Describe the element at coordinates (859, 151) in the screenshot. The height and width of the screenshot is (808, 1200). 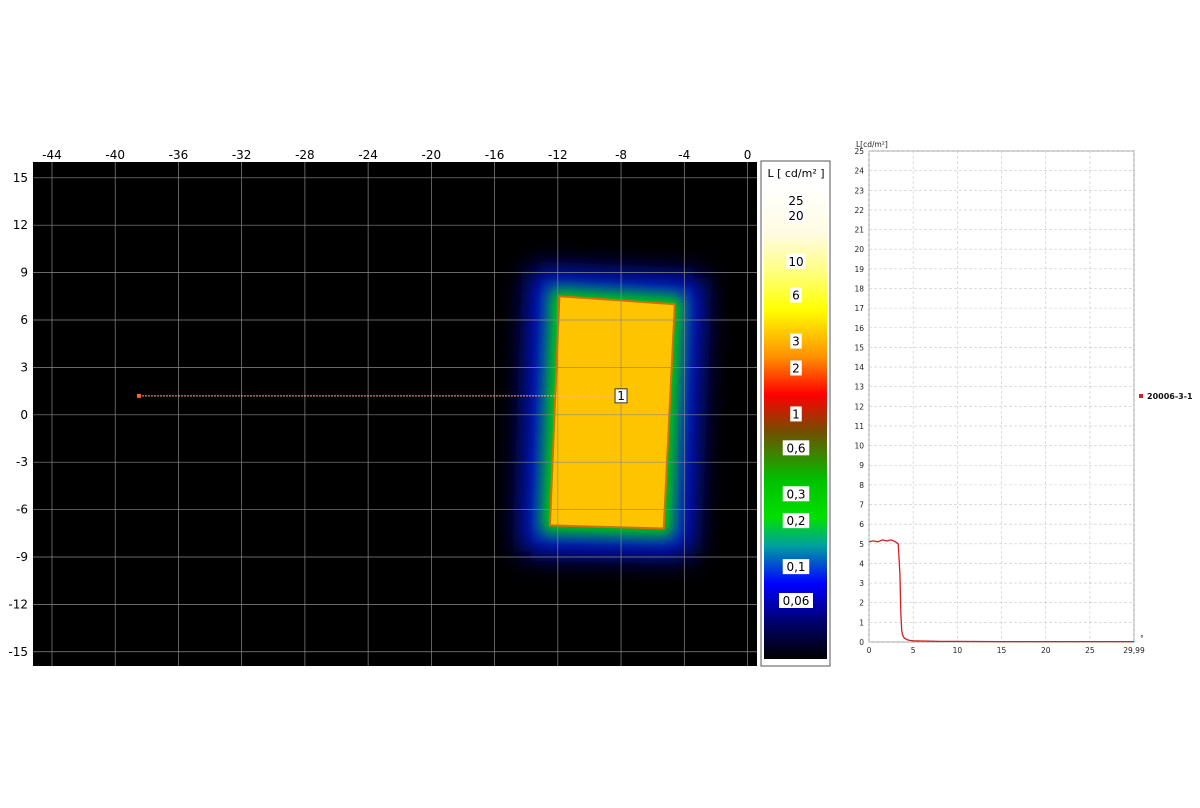
I see `profile-y-tick: 25` at that location.